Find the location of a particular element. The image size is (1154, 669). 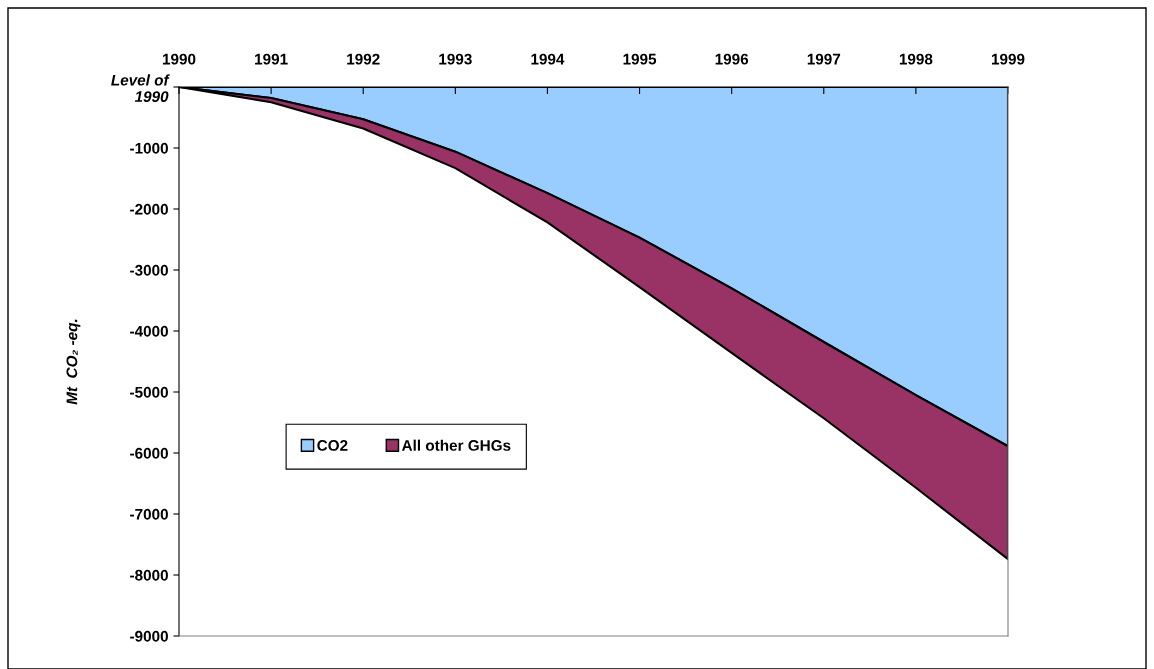

y-tick-label: -8000 is located at coordinates (149, 575).